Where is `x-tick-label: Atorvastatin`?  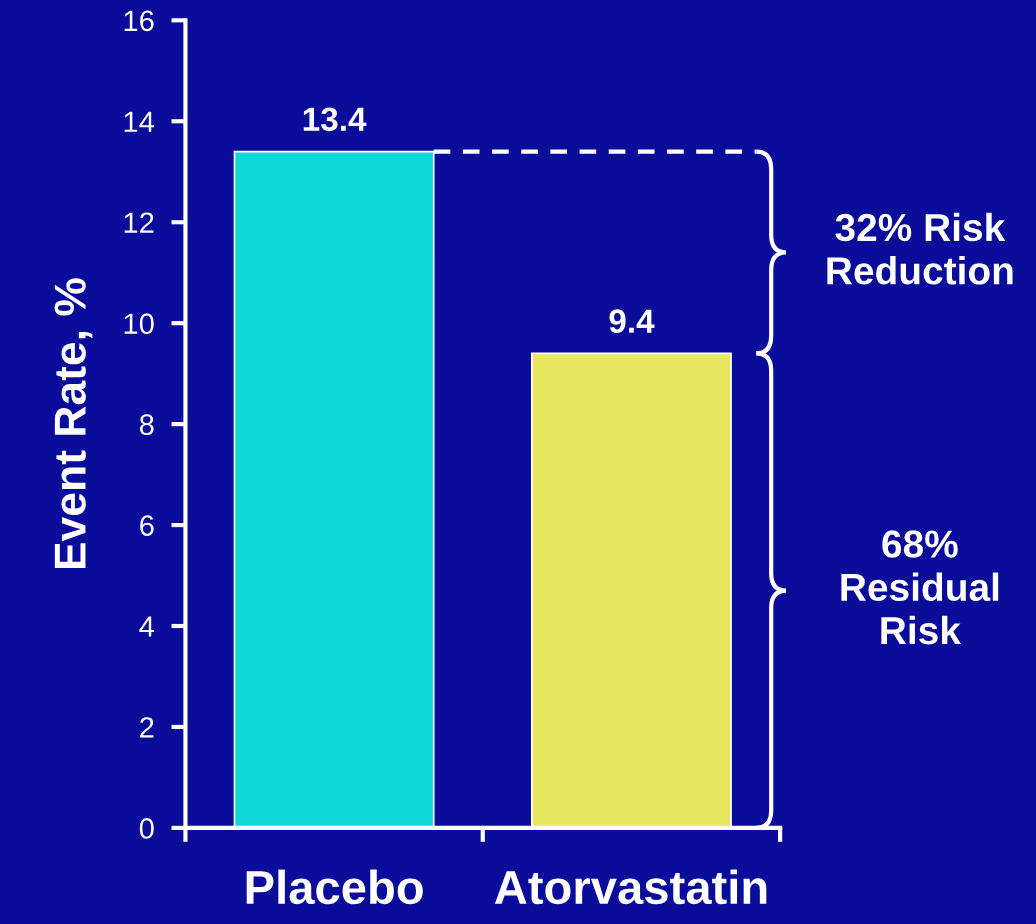 x-tick-label: Atorvastatin is located at coordinates (630, 887).